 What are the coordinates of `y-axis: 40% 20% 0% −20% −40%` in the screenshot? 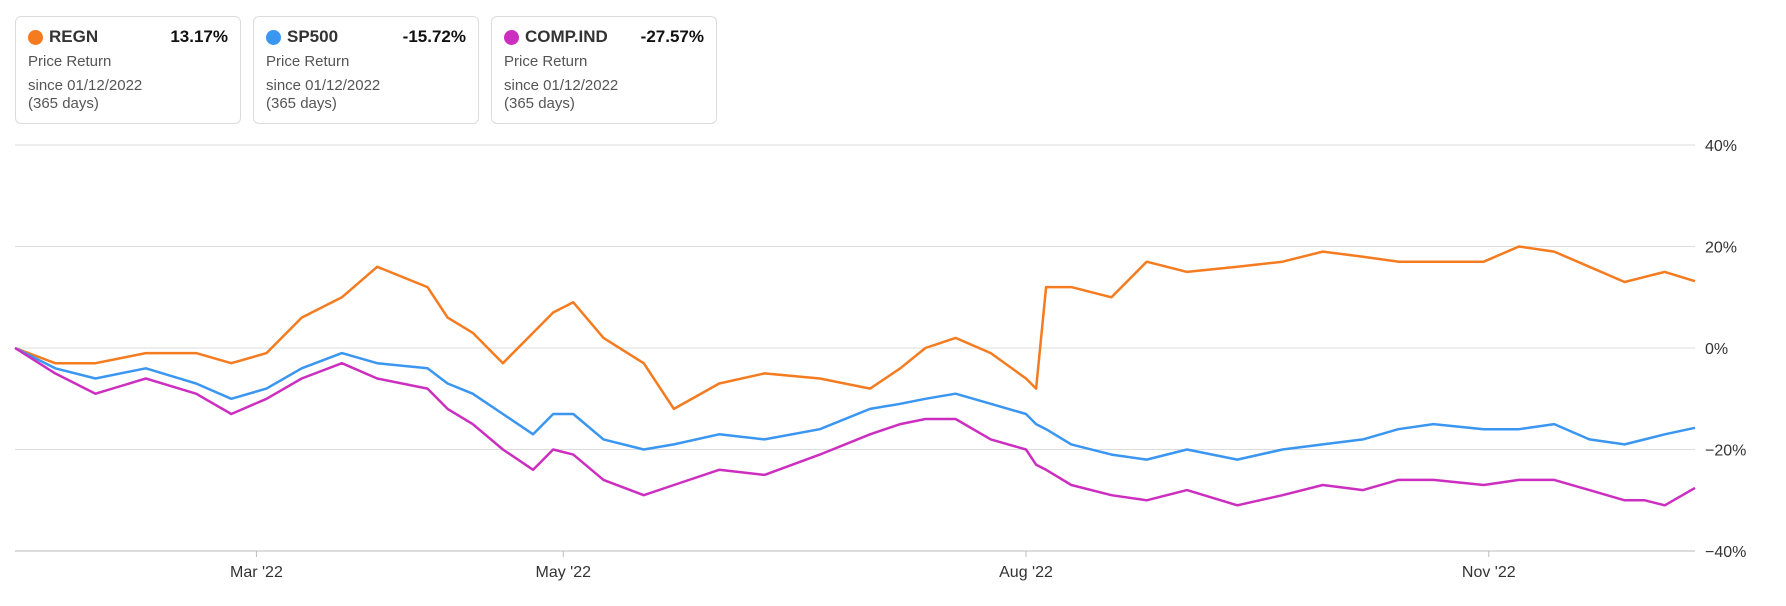 It's located at (1725, 349).